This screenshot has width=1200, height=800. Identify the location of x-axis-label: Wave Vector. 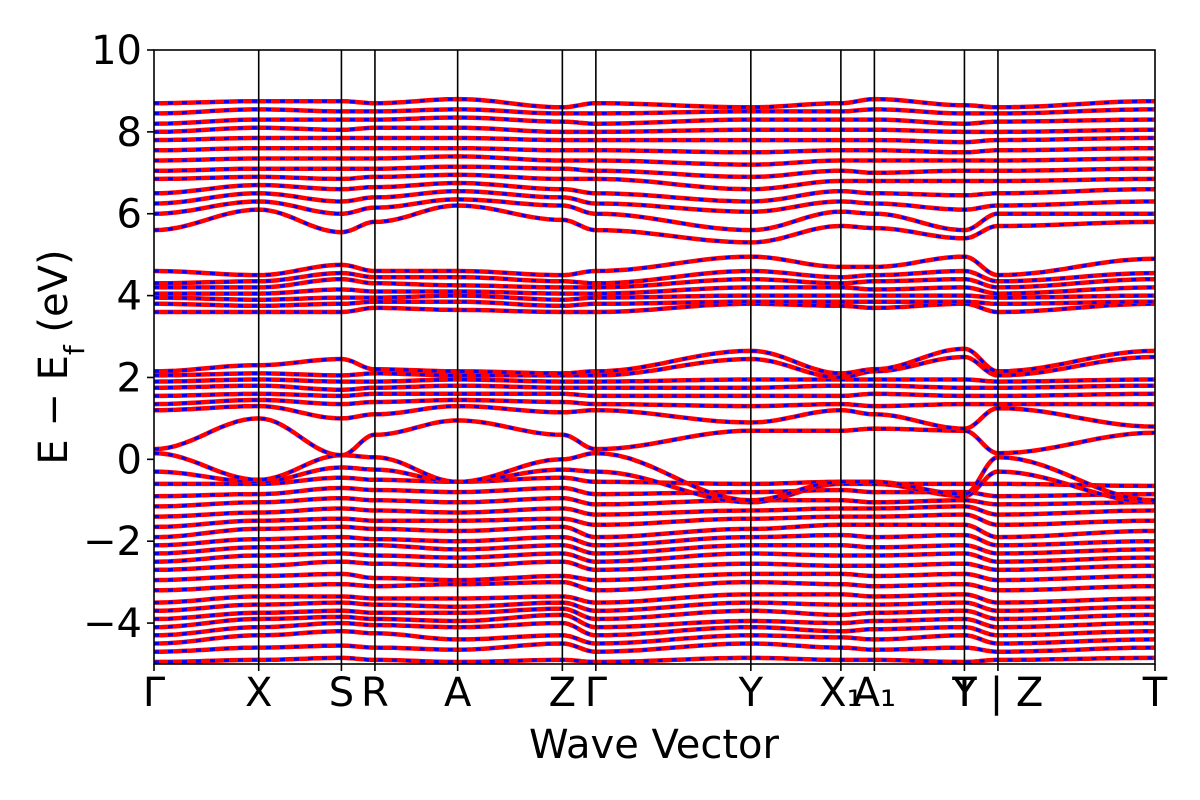
(654, 745).